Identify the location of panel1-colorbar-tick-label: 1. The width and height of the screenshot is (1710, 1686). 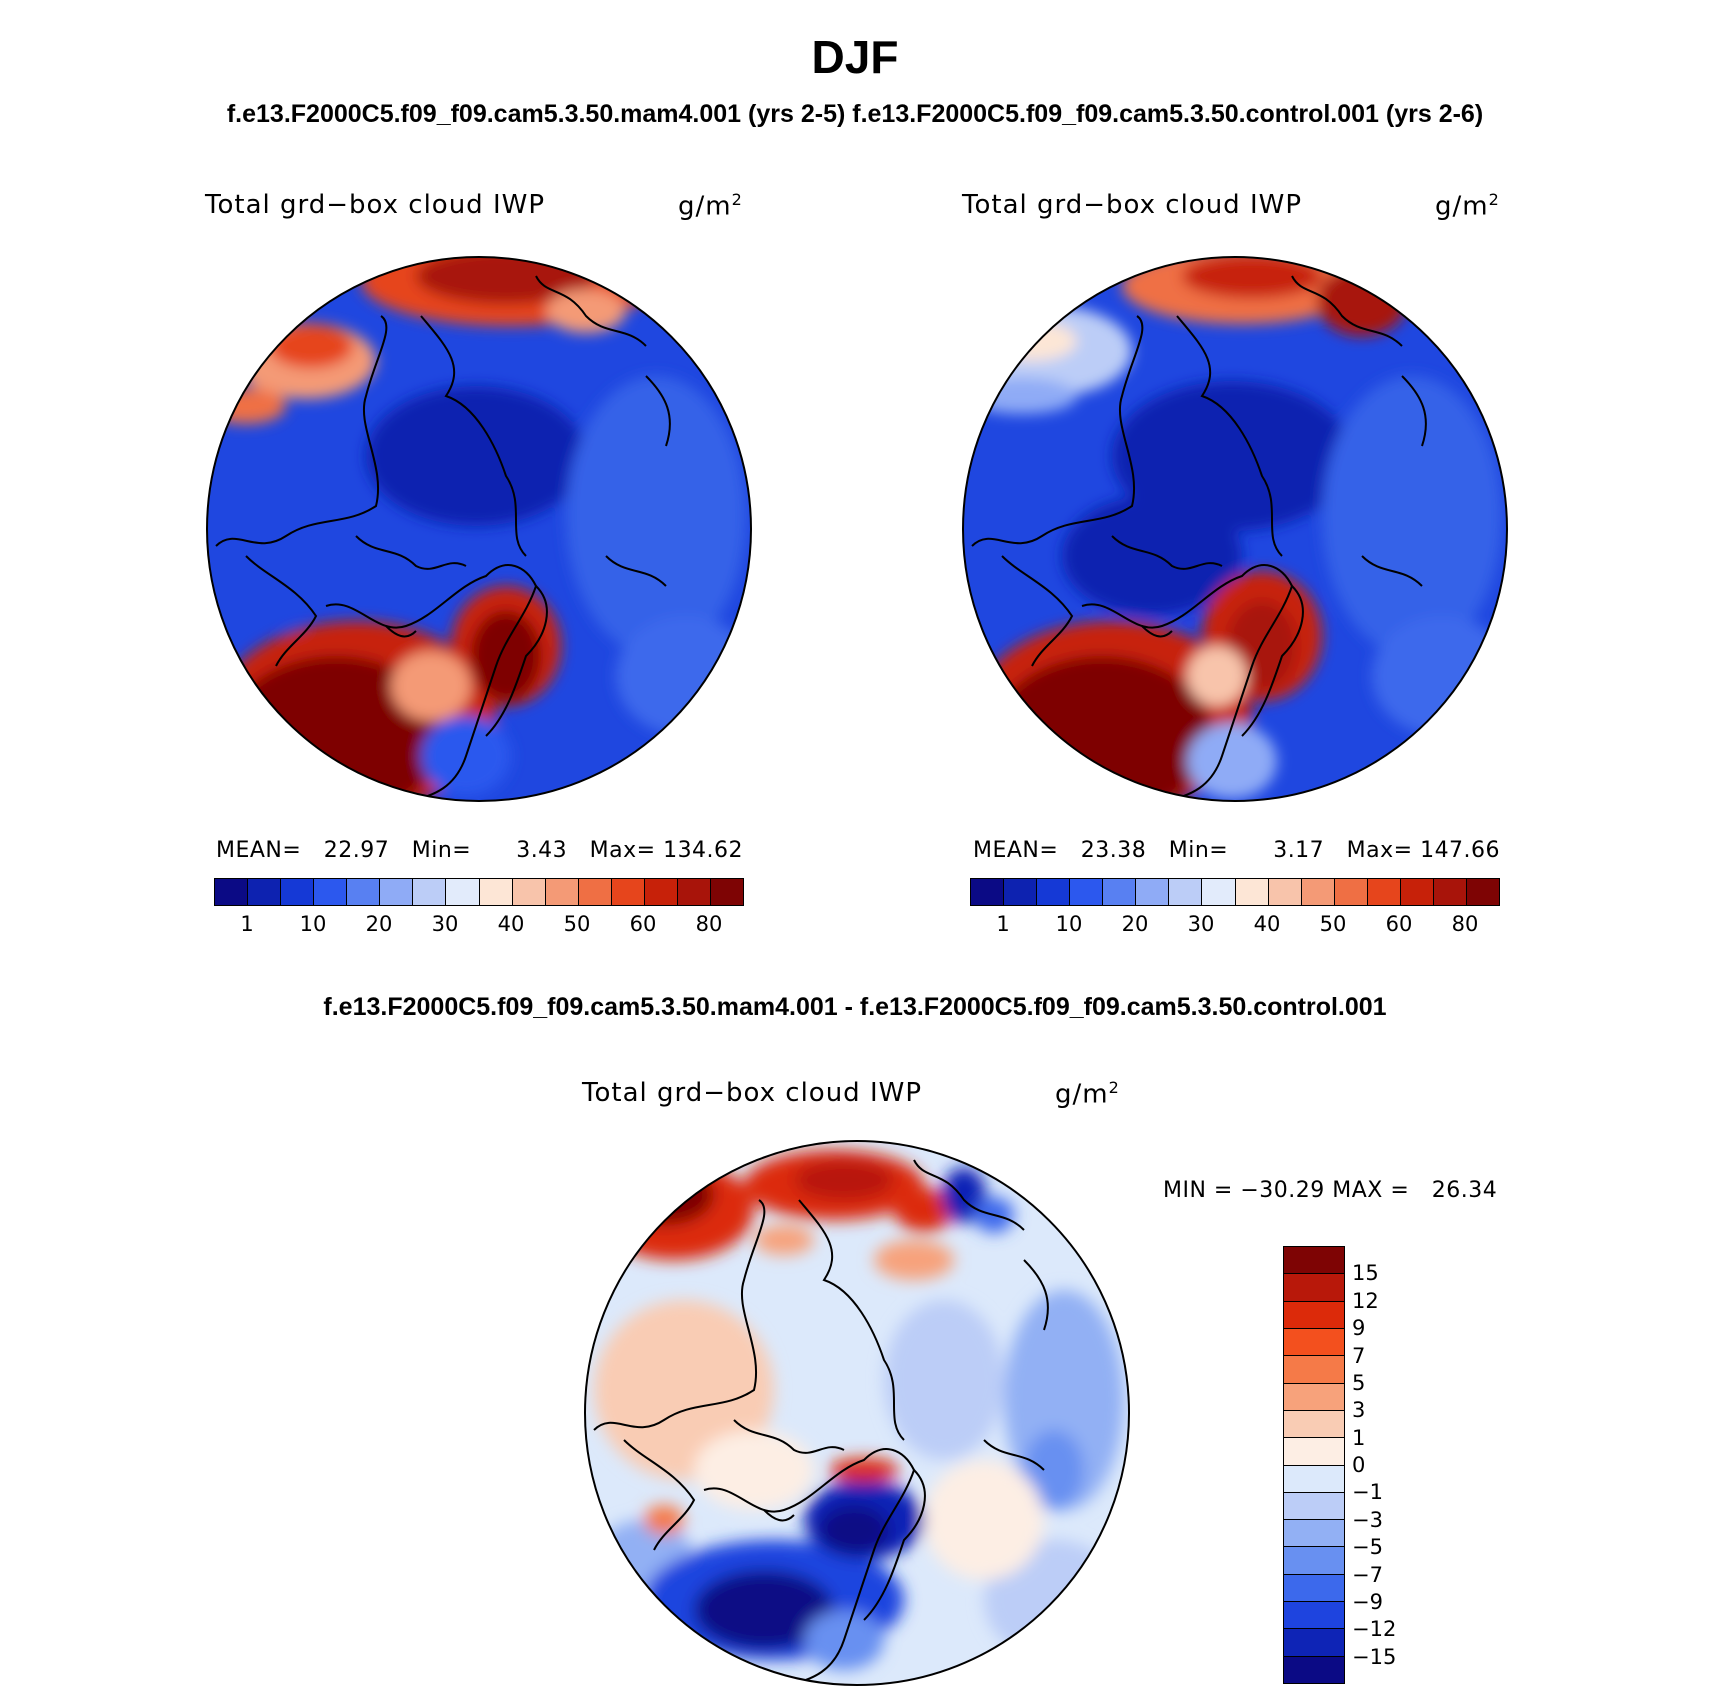
(247, 924).